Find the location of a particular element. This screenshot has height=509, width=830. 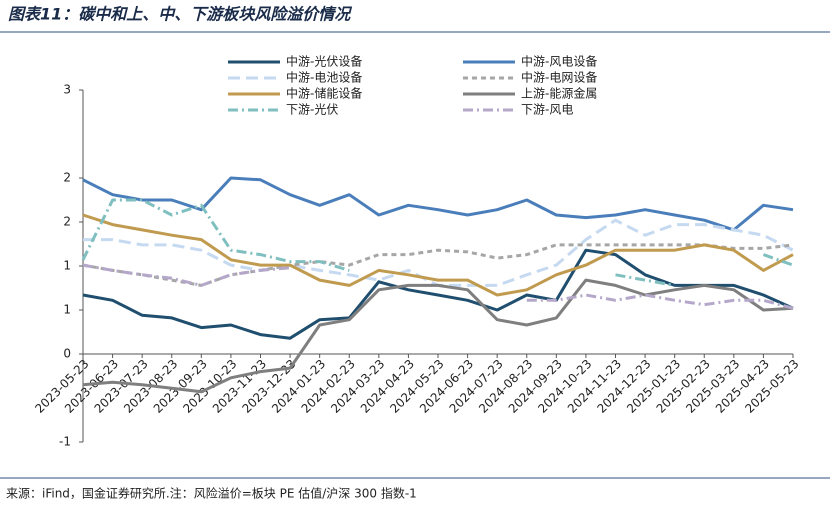

legend-label: 上游-能源金属 is located at coordinates (559, 93).